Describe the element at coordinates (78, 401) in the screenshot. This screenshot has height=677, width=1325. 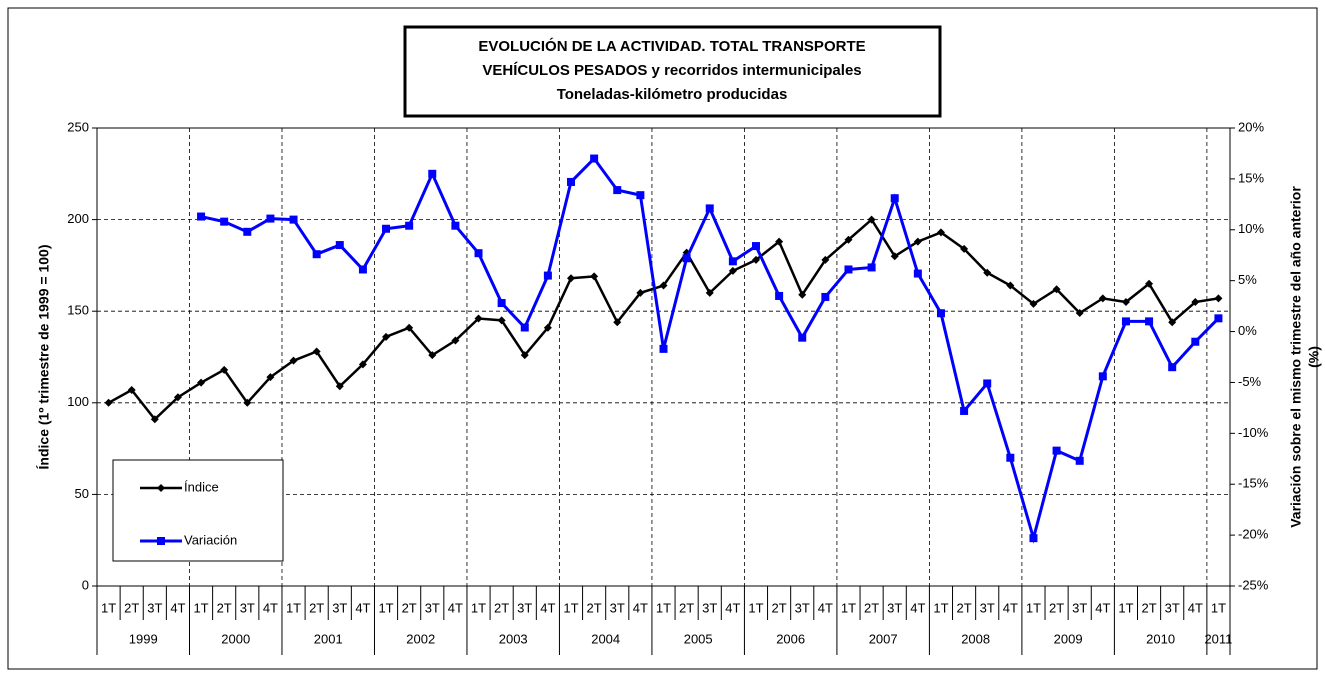
I see `y-tick-label: 100` at that location.